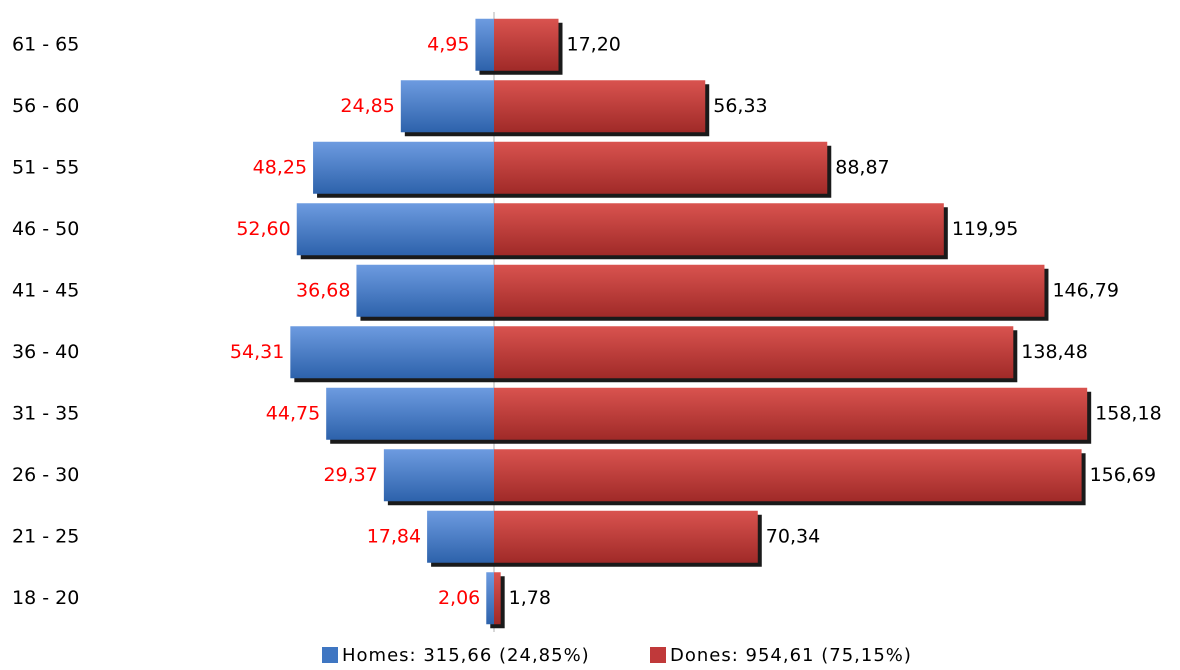  I want to click on y-tick-label: 21 - 25, so click(45, 536).